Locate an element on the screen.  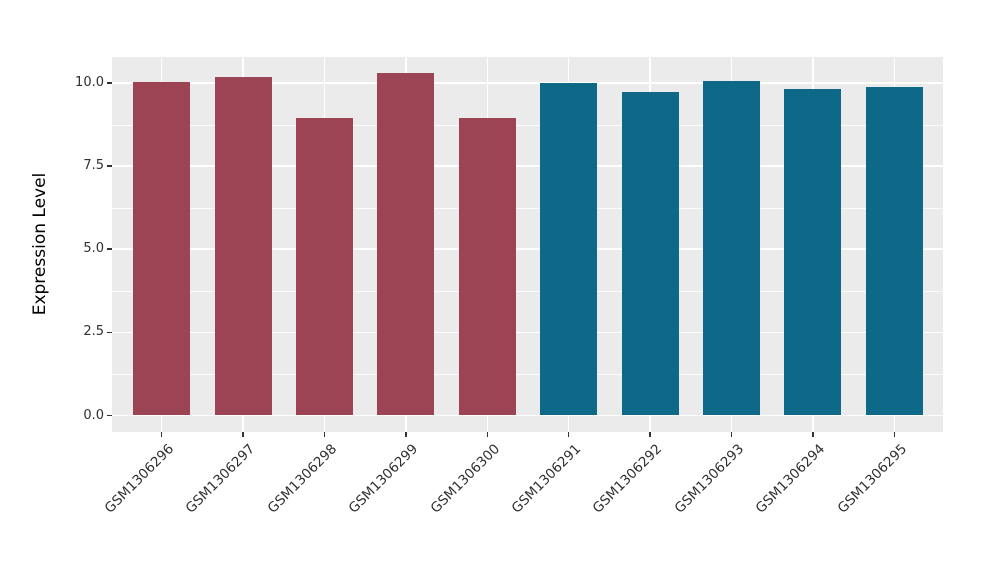
x-tick-label: GSM1306296 is located at coordinates (139, 479).